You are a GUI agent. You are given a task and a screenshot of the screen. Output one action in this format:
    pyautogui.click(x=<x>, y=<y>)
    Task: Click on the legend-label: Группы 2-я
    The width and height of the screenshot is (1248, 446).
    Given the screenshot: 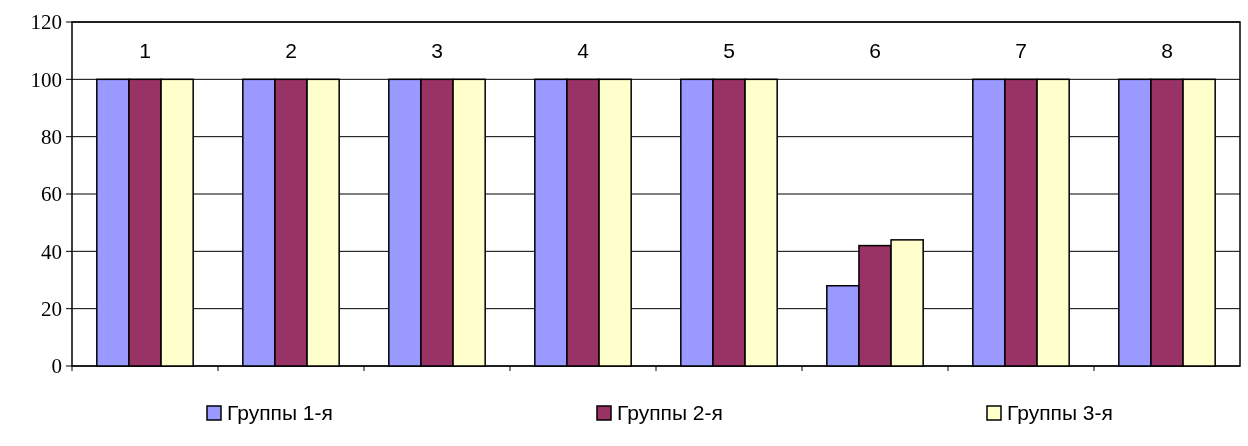 What is the action you would take?
    pyautogui.click(x=670, y=412)
    